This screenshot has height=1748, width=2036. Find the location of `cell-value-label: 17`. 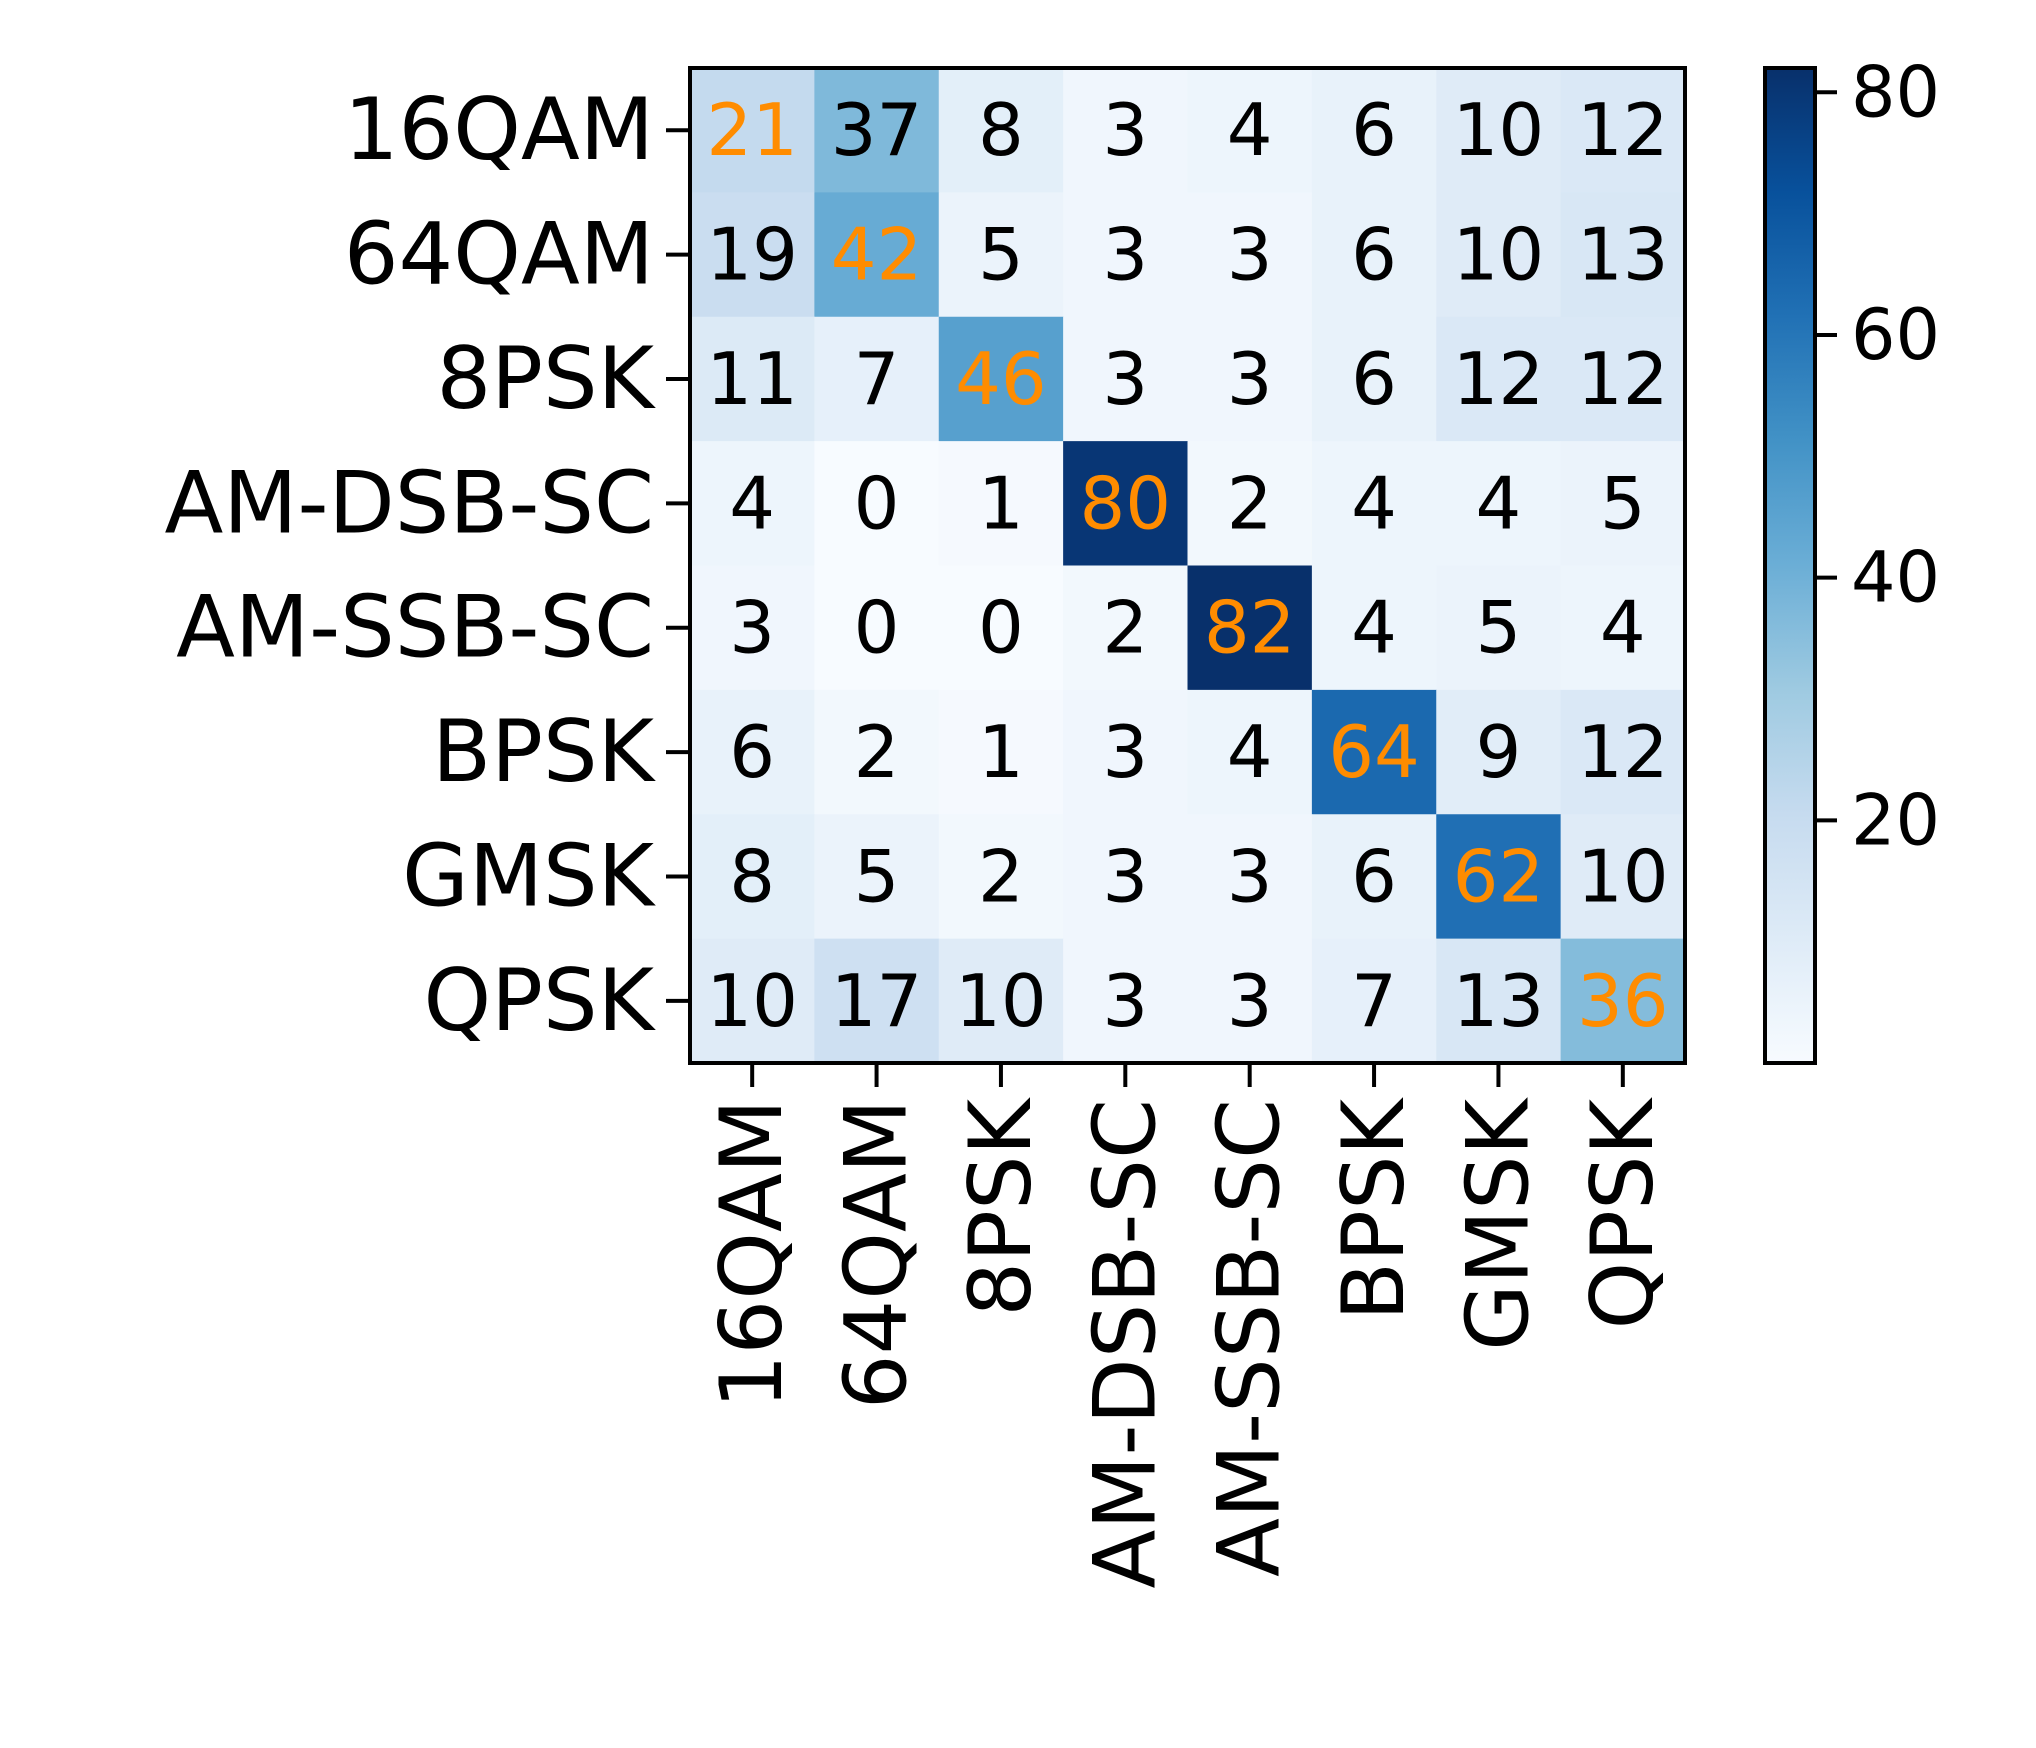

cell-value-label: 17 is located at coordinates (877, 1001).